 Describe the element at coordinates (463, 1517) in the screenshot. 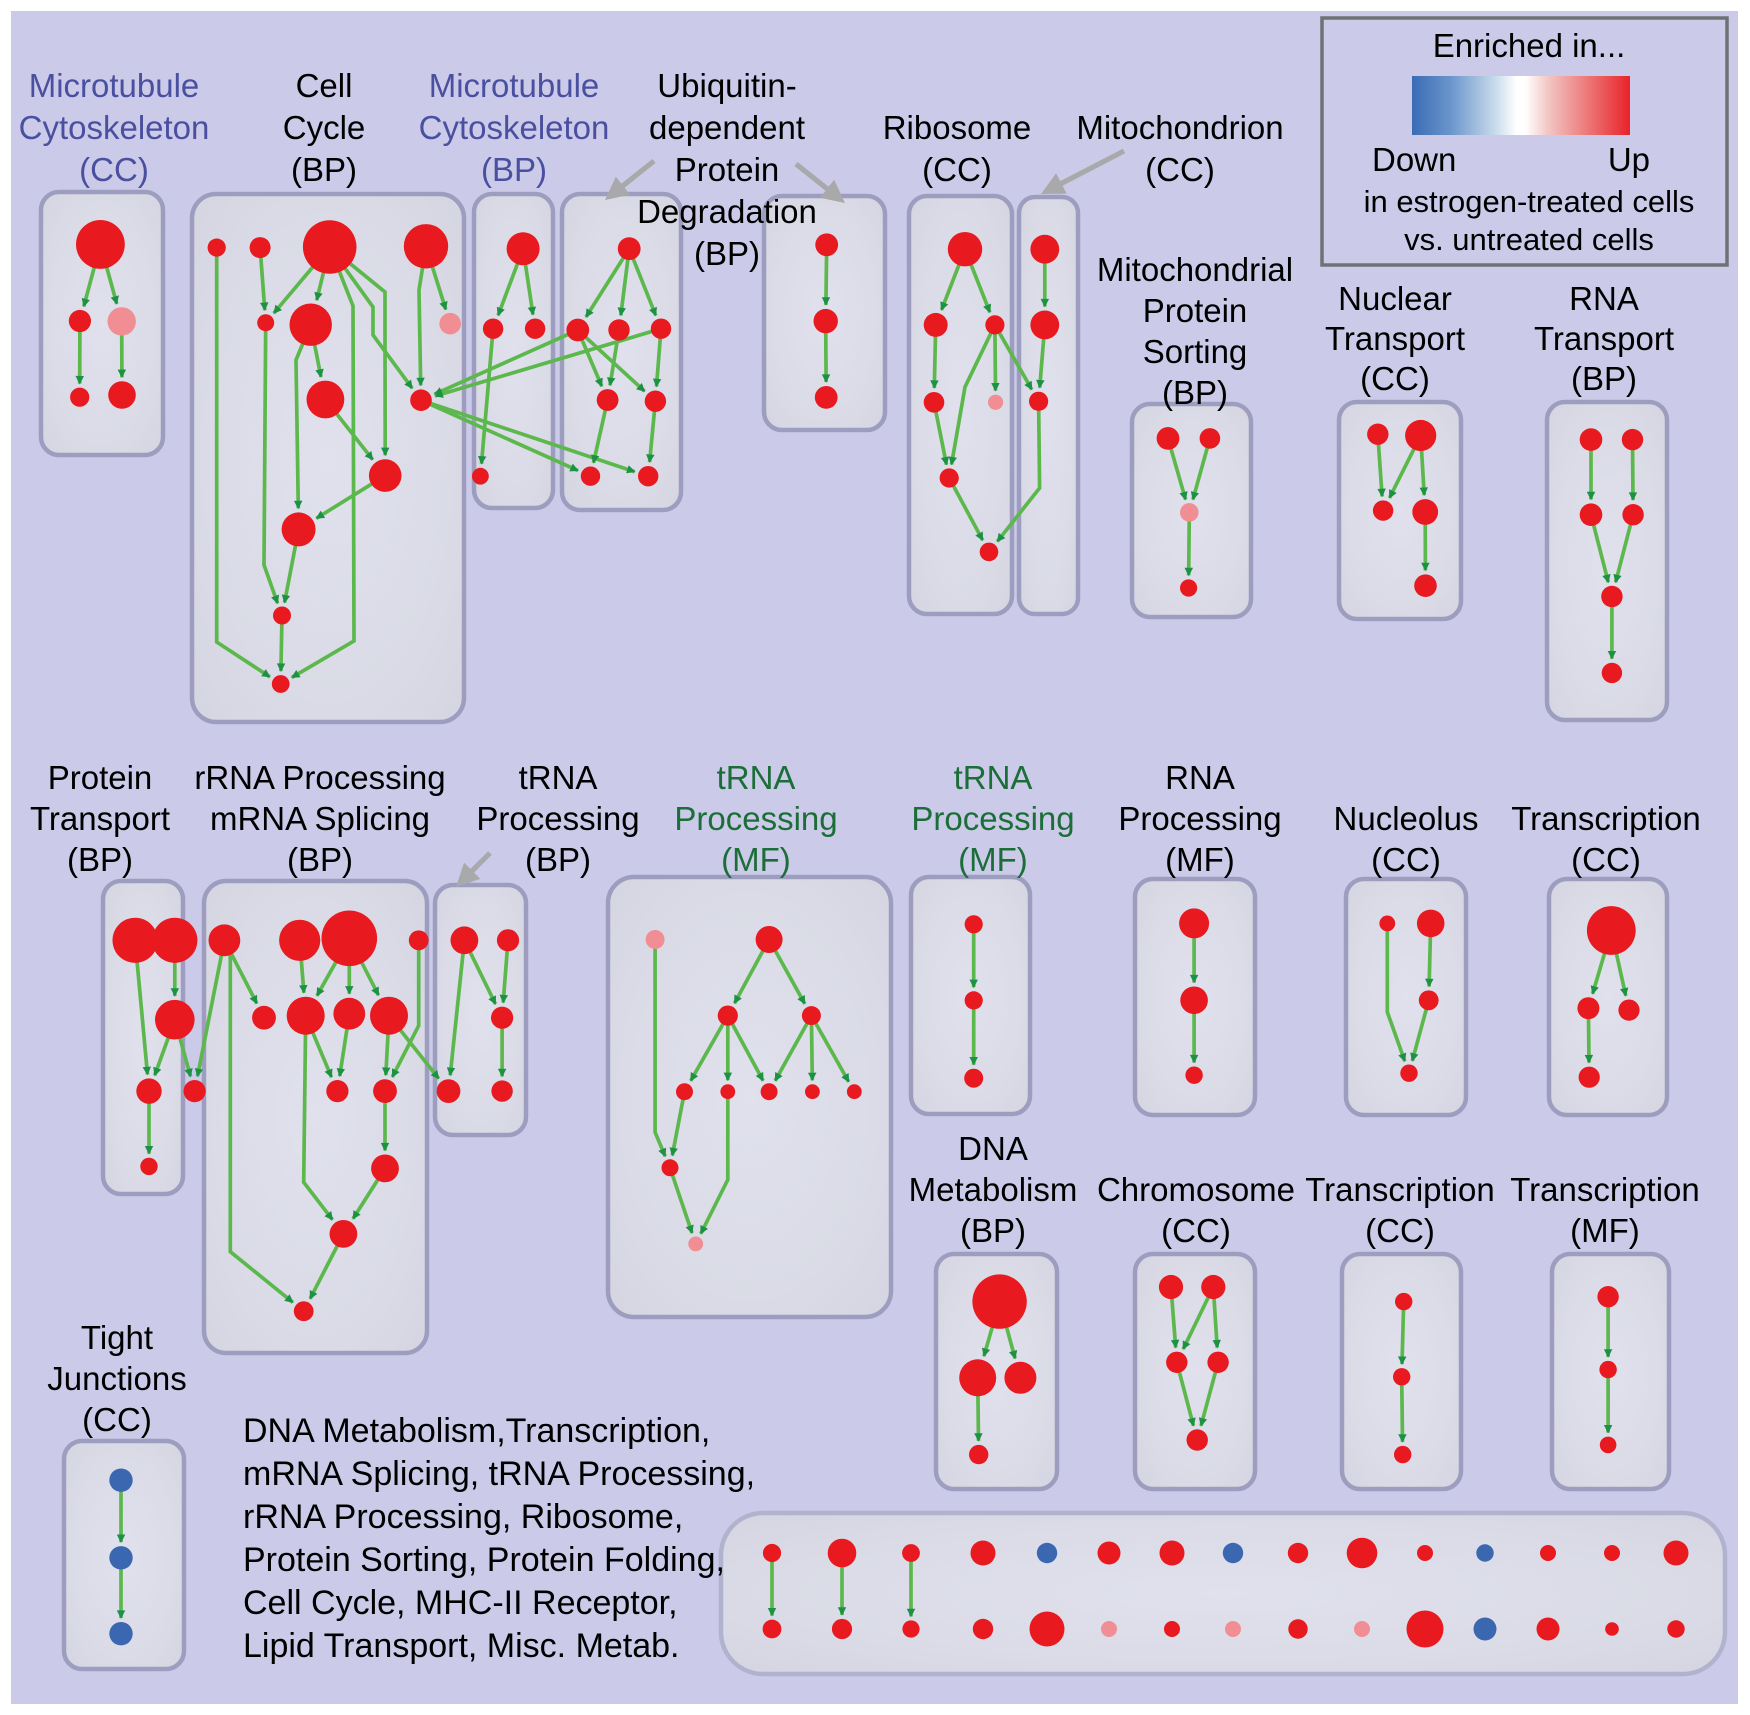

I see `svg-text: rRNA Processing, Ribosome,` at that location.